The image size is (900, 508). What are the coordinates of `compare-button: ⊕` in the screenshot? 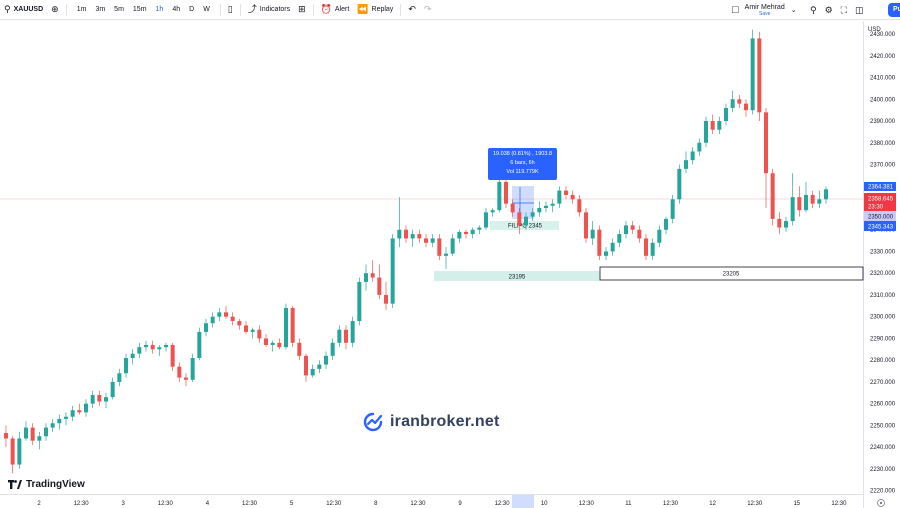 It's located at (55, 10).